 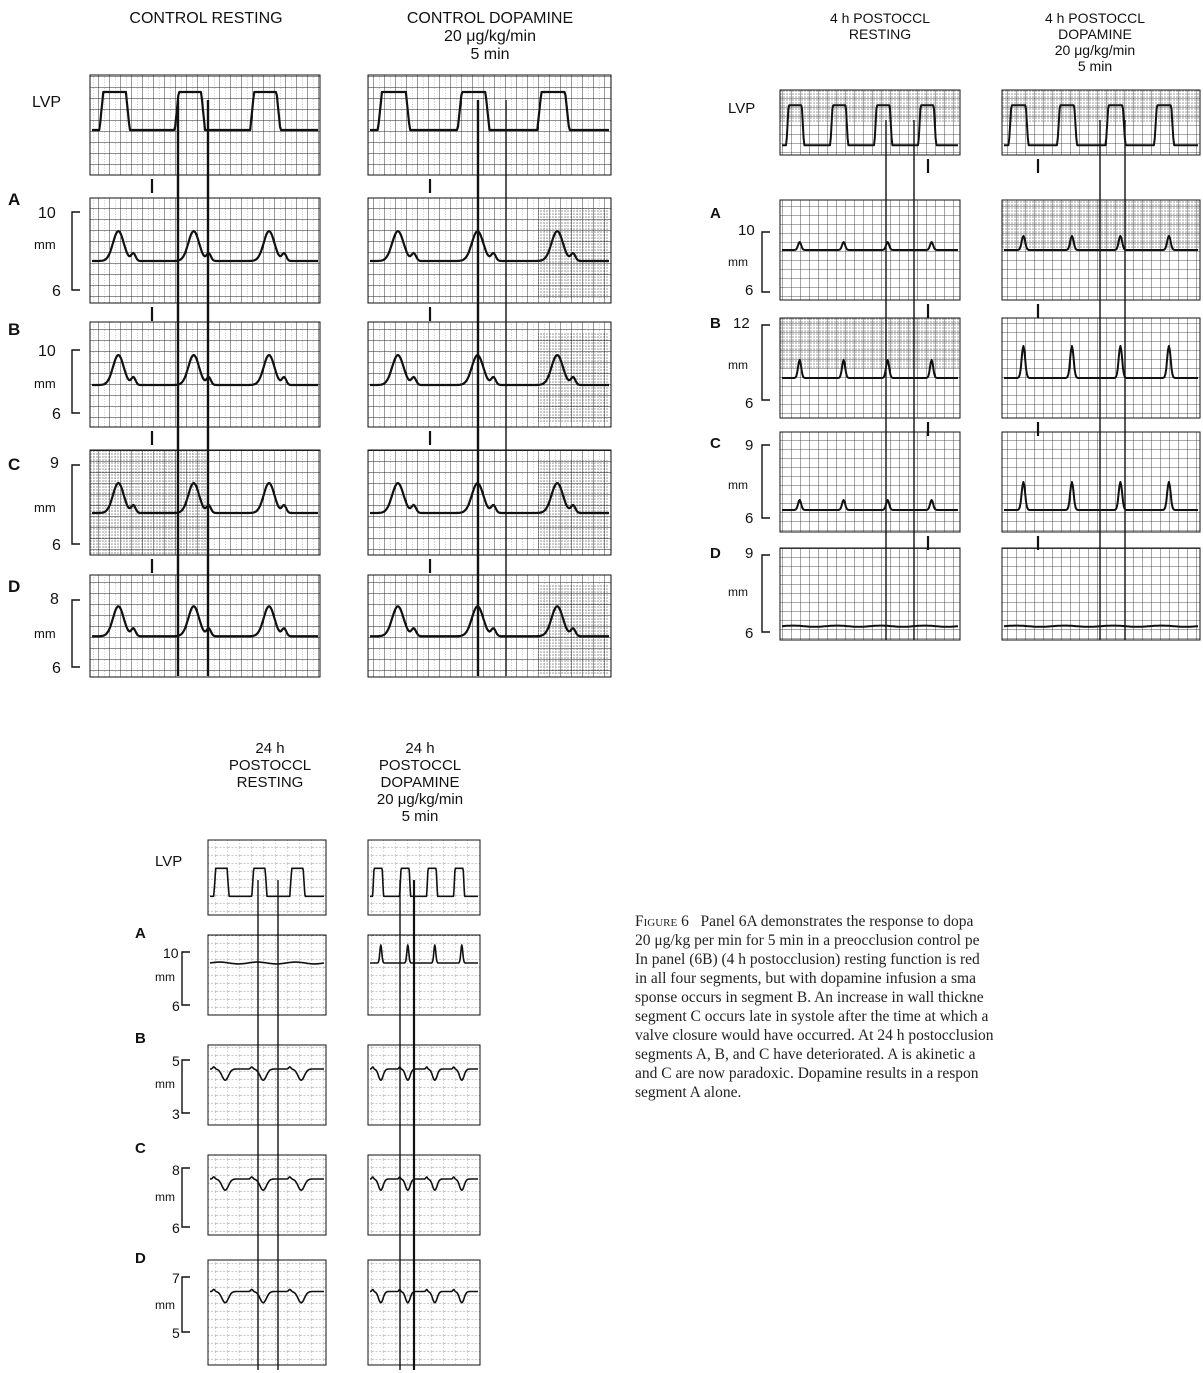 I want to click on trace-6a-d-col1, so click(x=205, y=621).